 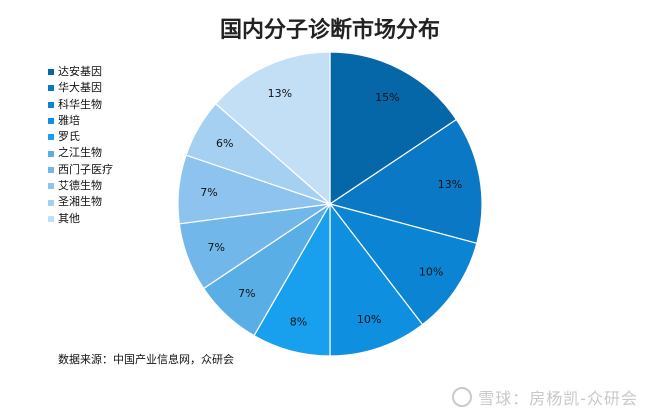 I want to click on legend-label: 华大基因, so click(x=80, y=88).